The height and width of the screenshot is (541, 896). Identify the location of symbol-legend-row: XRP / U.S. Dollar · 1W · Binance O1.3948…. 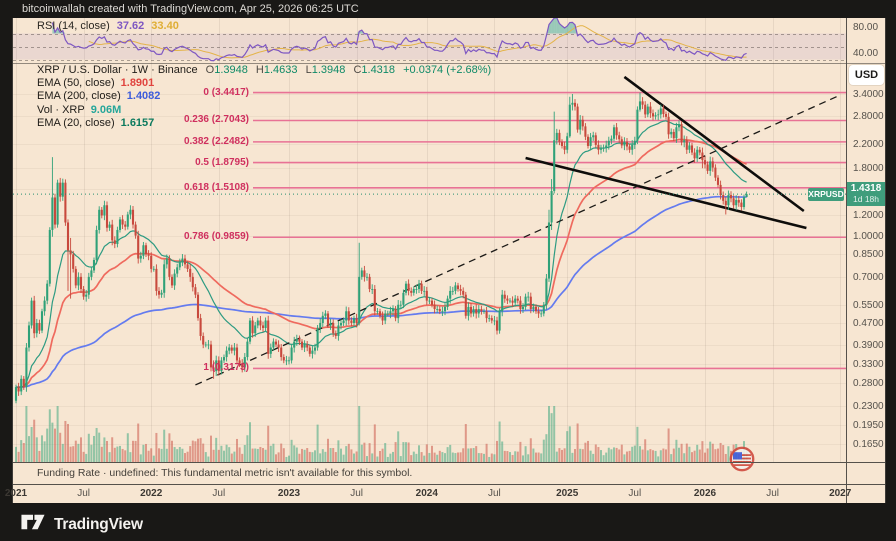
(264, 70).